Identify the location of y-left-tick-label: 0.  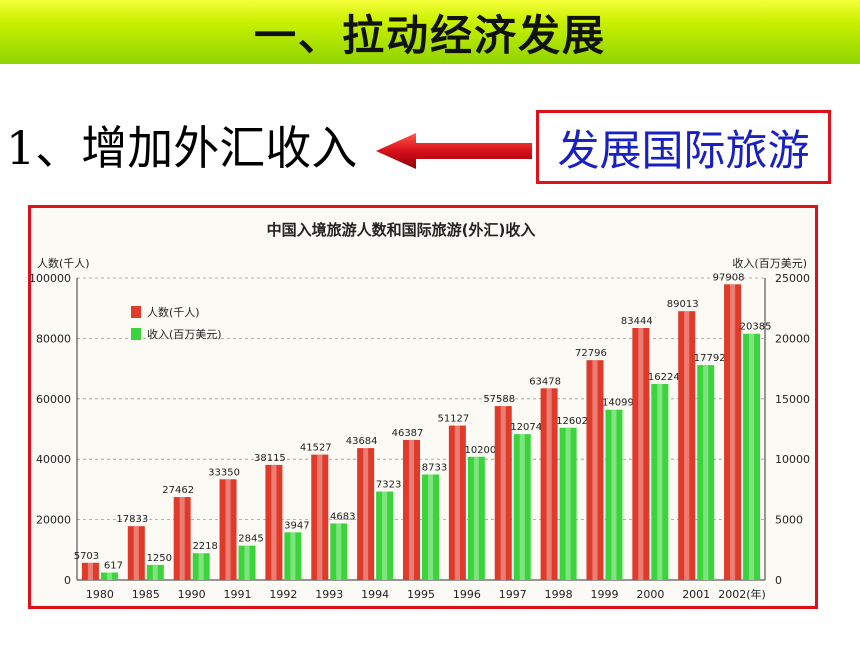
(67, 580).